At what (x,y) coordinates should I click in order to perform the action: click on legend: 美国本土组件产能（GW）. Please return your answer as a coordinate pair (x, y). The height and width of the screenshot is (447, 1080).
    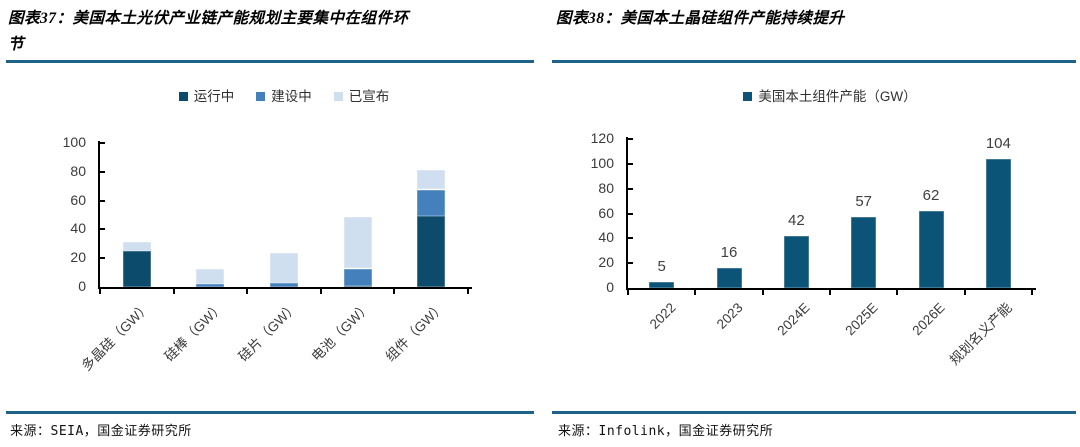
    Looking at the image, I should click on (830, 97).